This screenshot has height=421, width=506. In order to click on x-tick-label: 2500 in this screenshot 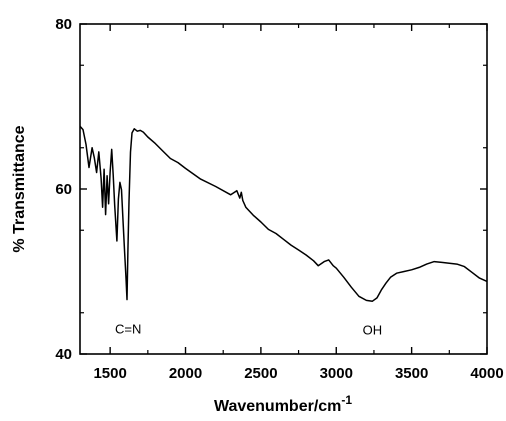, I will do `click(260, 373)`.